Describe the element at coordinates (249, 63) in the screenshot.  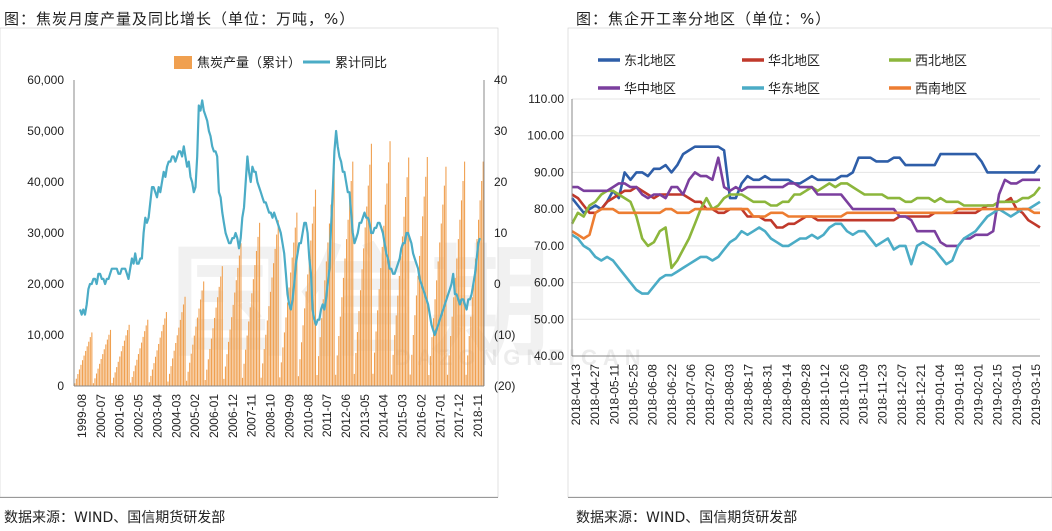
I see `legend-label-production: 焦炭产量（累计）` at that location.